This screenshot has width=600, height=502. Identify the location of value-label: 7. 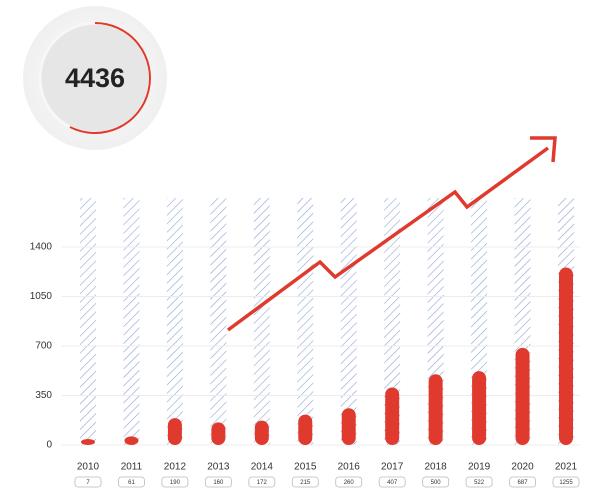
(88, 483).